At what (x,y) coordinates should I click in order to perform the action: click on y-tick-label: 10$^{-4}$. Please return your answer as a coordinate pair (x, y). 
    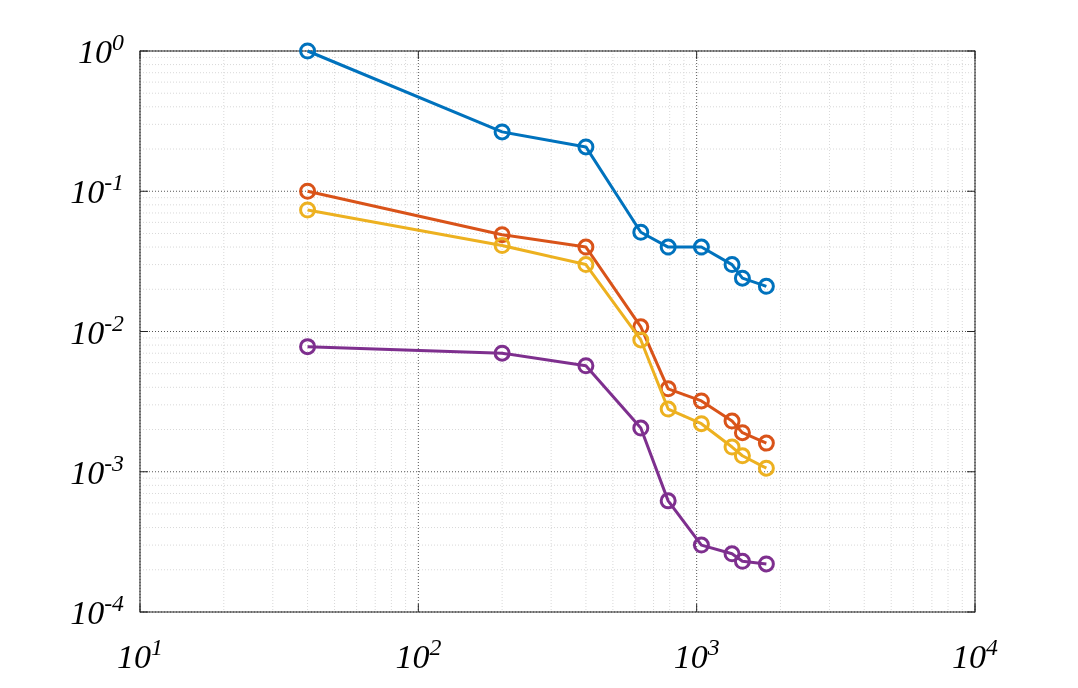
    Looking at the image, I should click on (97, 610).